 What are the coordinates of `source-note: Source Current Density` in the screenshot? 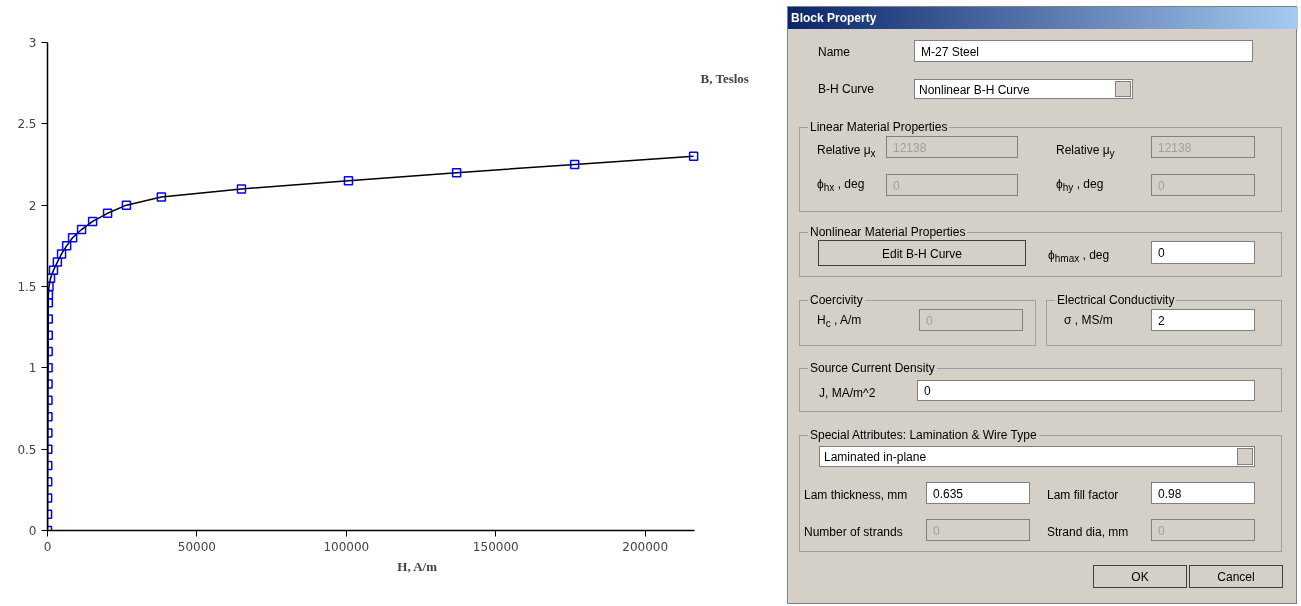 It's located at (872, 368).